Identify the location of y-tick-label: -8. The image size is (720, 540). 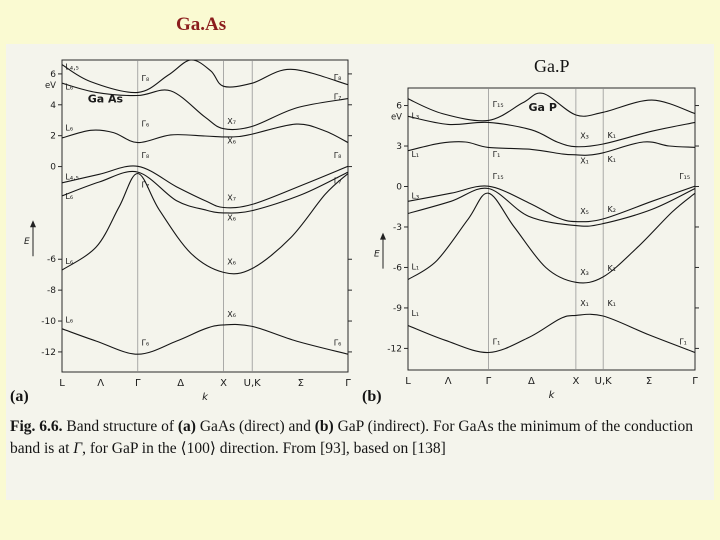
(51, 291).